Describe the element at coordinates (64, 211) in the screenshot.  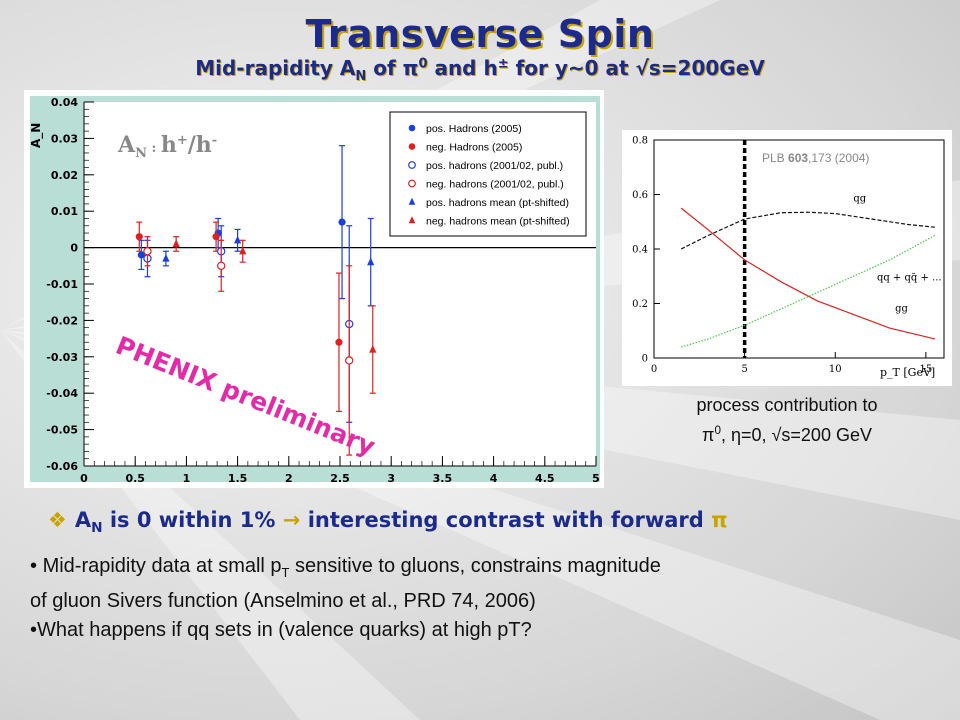
I see `y-tick-label: 0.01` at that location.